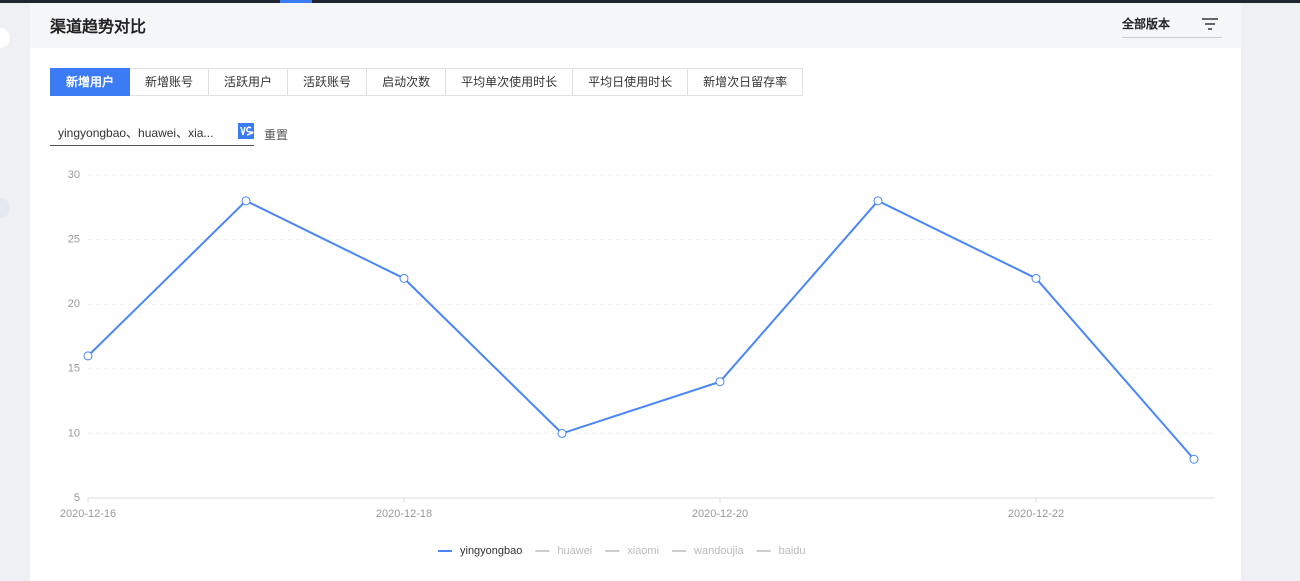 Image resolution: width=1300 pixels, height=581 pixels. I want to click on filter-icon, so click(1210, 24).